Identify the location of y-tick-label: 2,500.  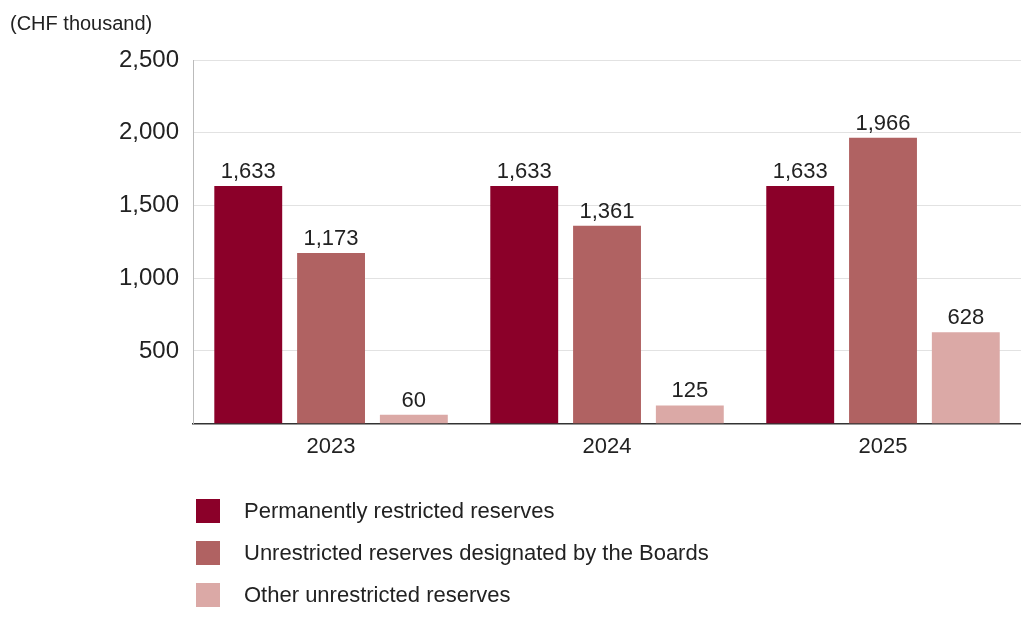
(149, 58).